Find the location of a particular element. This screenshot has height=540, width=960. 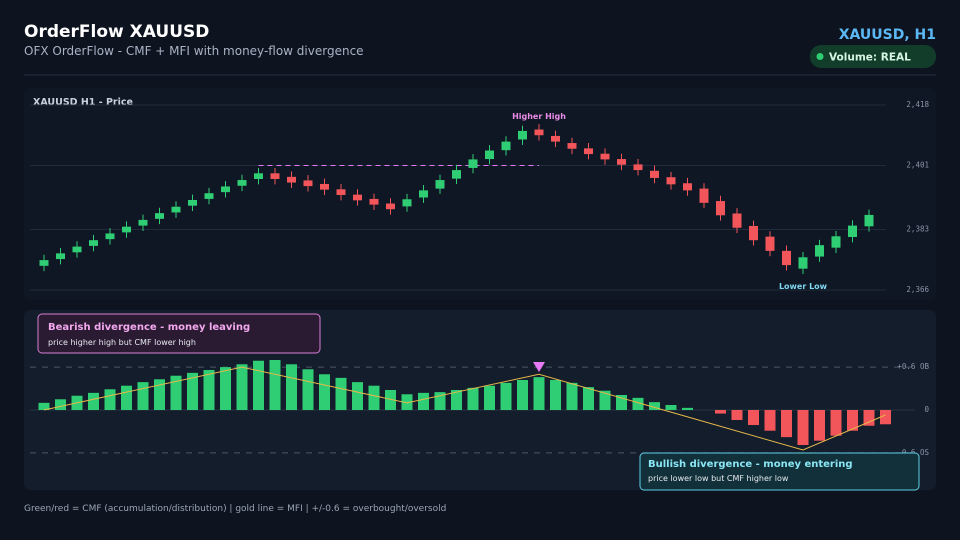

y-tick-label: 0 is located at coordinates (926, 409).